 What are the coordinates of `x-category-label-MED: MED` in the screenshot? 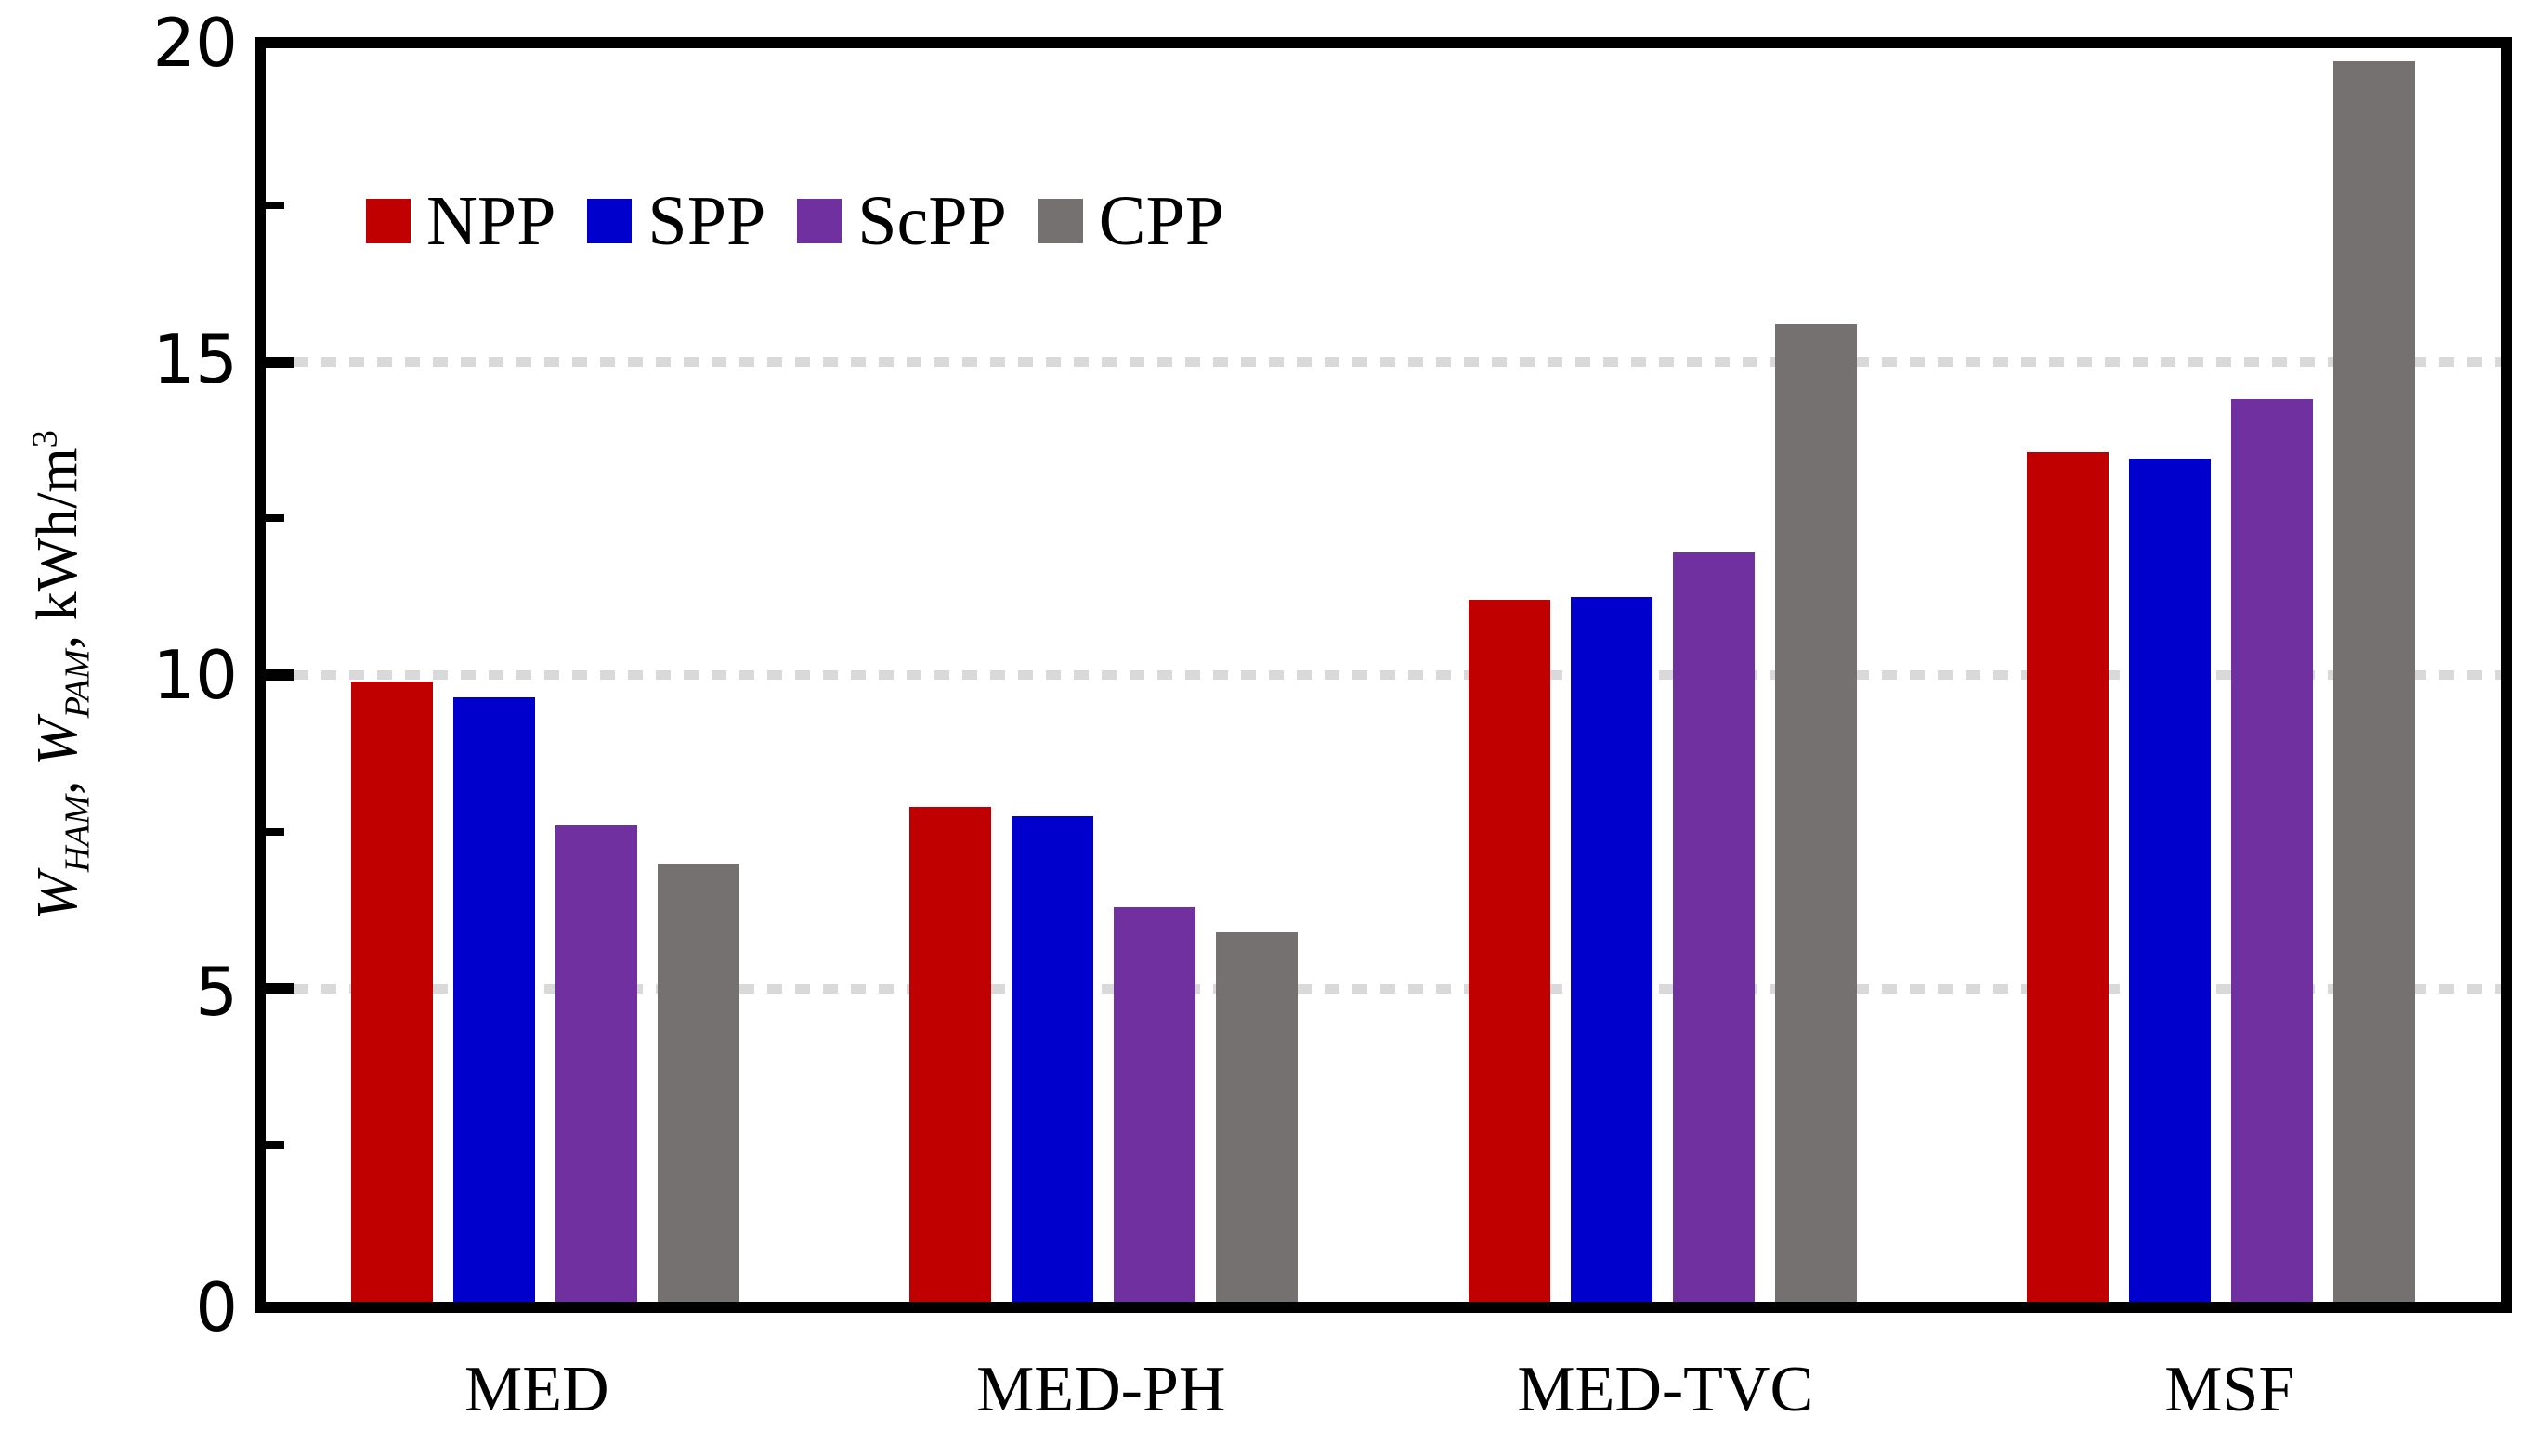 It's located at (536, 1389).